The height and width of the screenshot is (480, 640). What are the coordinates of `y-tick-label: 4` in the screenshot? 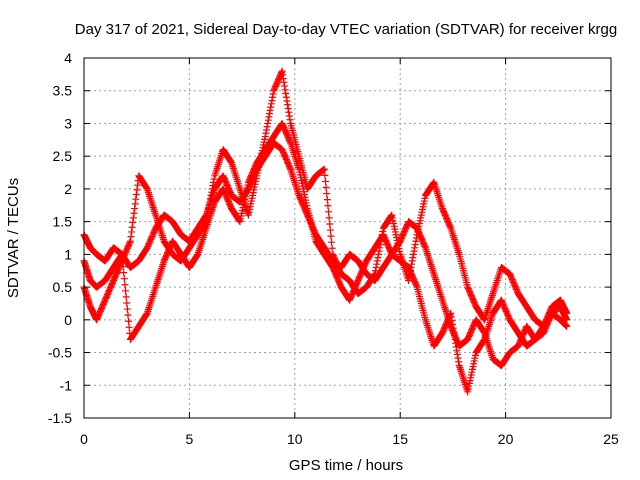 It's located at (68, 58).